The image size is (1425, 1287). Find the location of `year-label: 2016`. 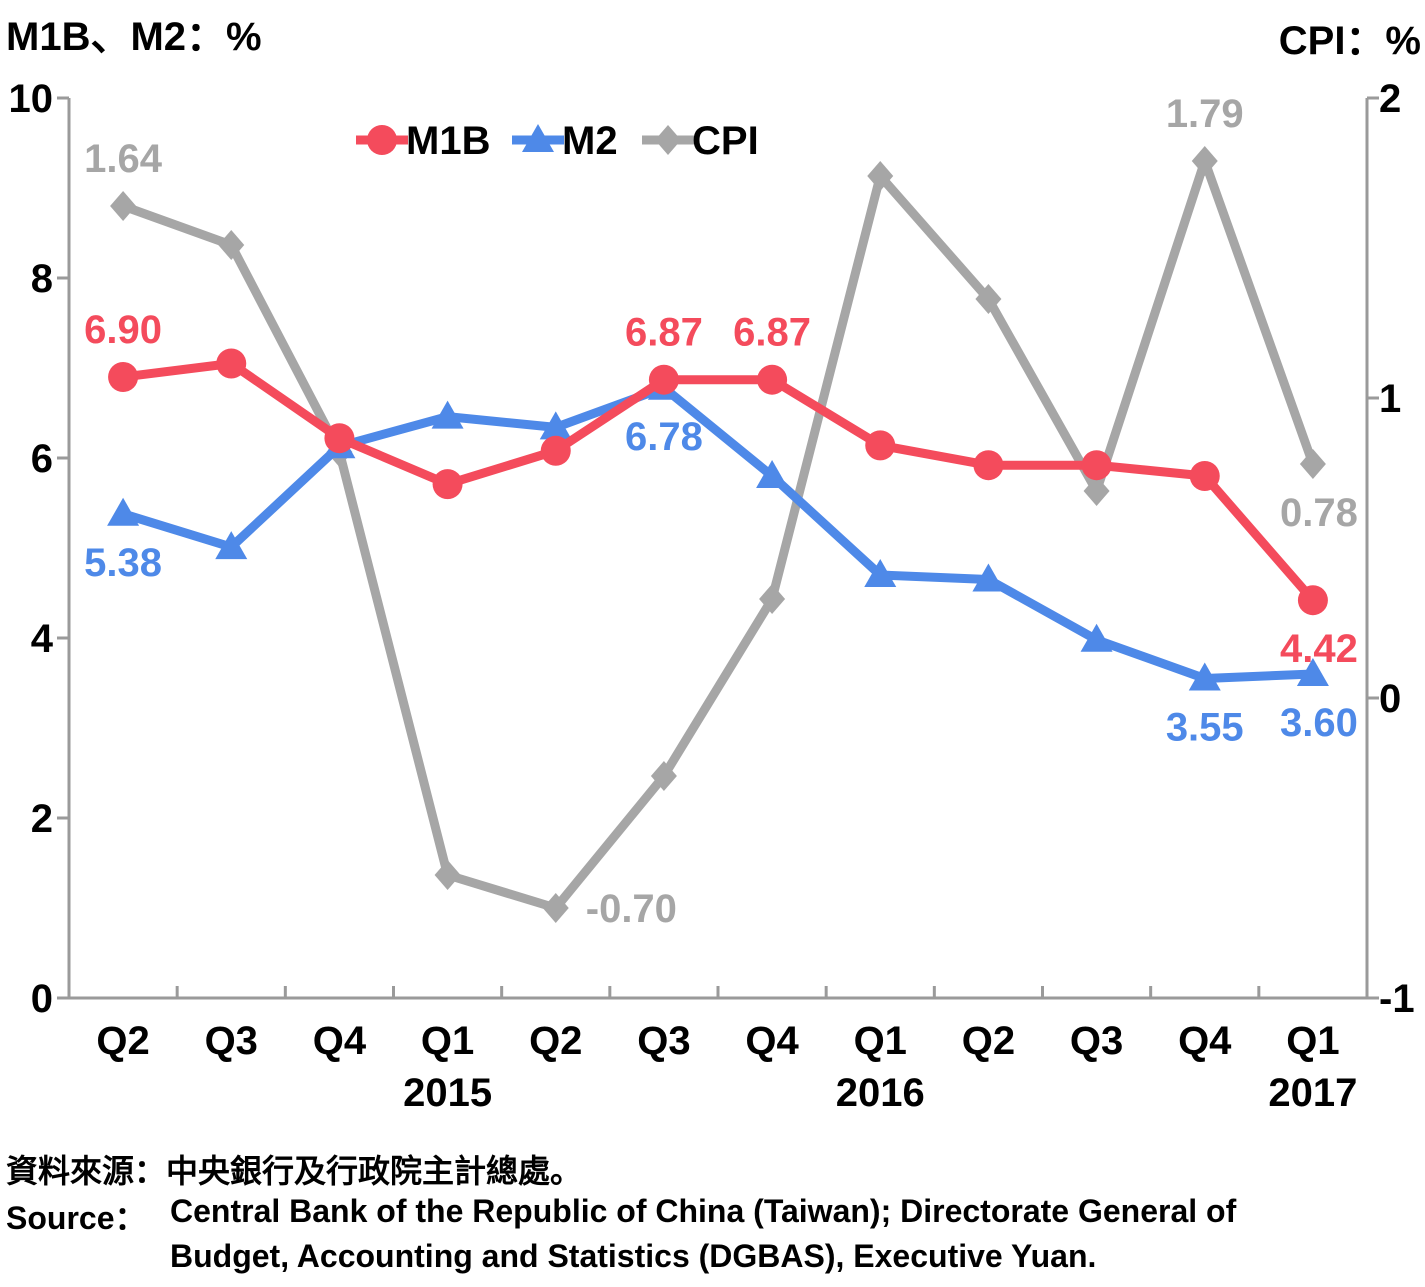

year-label: 2016 is located at coordinates (880, 1093).